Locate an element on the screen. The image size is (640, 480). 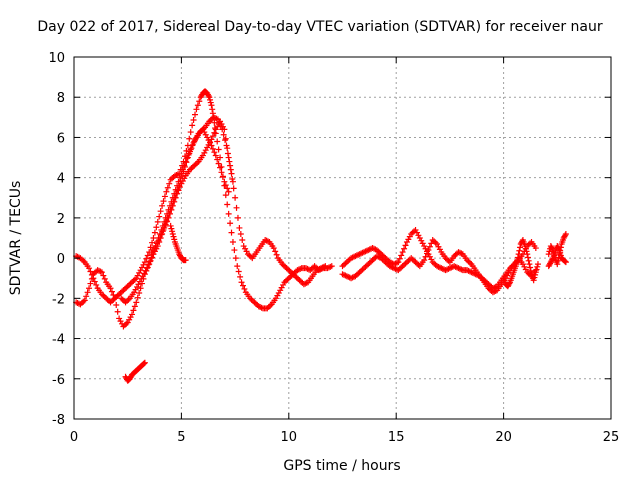
y-tick-label: -8 is located at coordinates (58, 420).